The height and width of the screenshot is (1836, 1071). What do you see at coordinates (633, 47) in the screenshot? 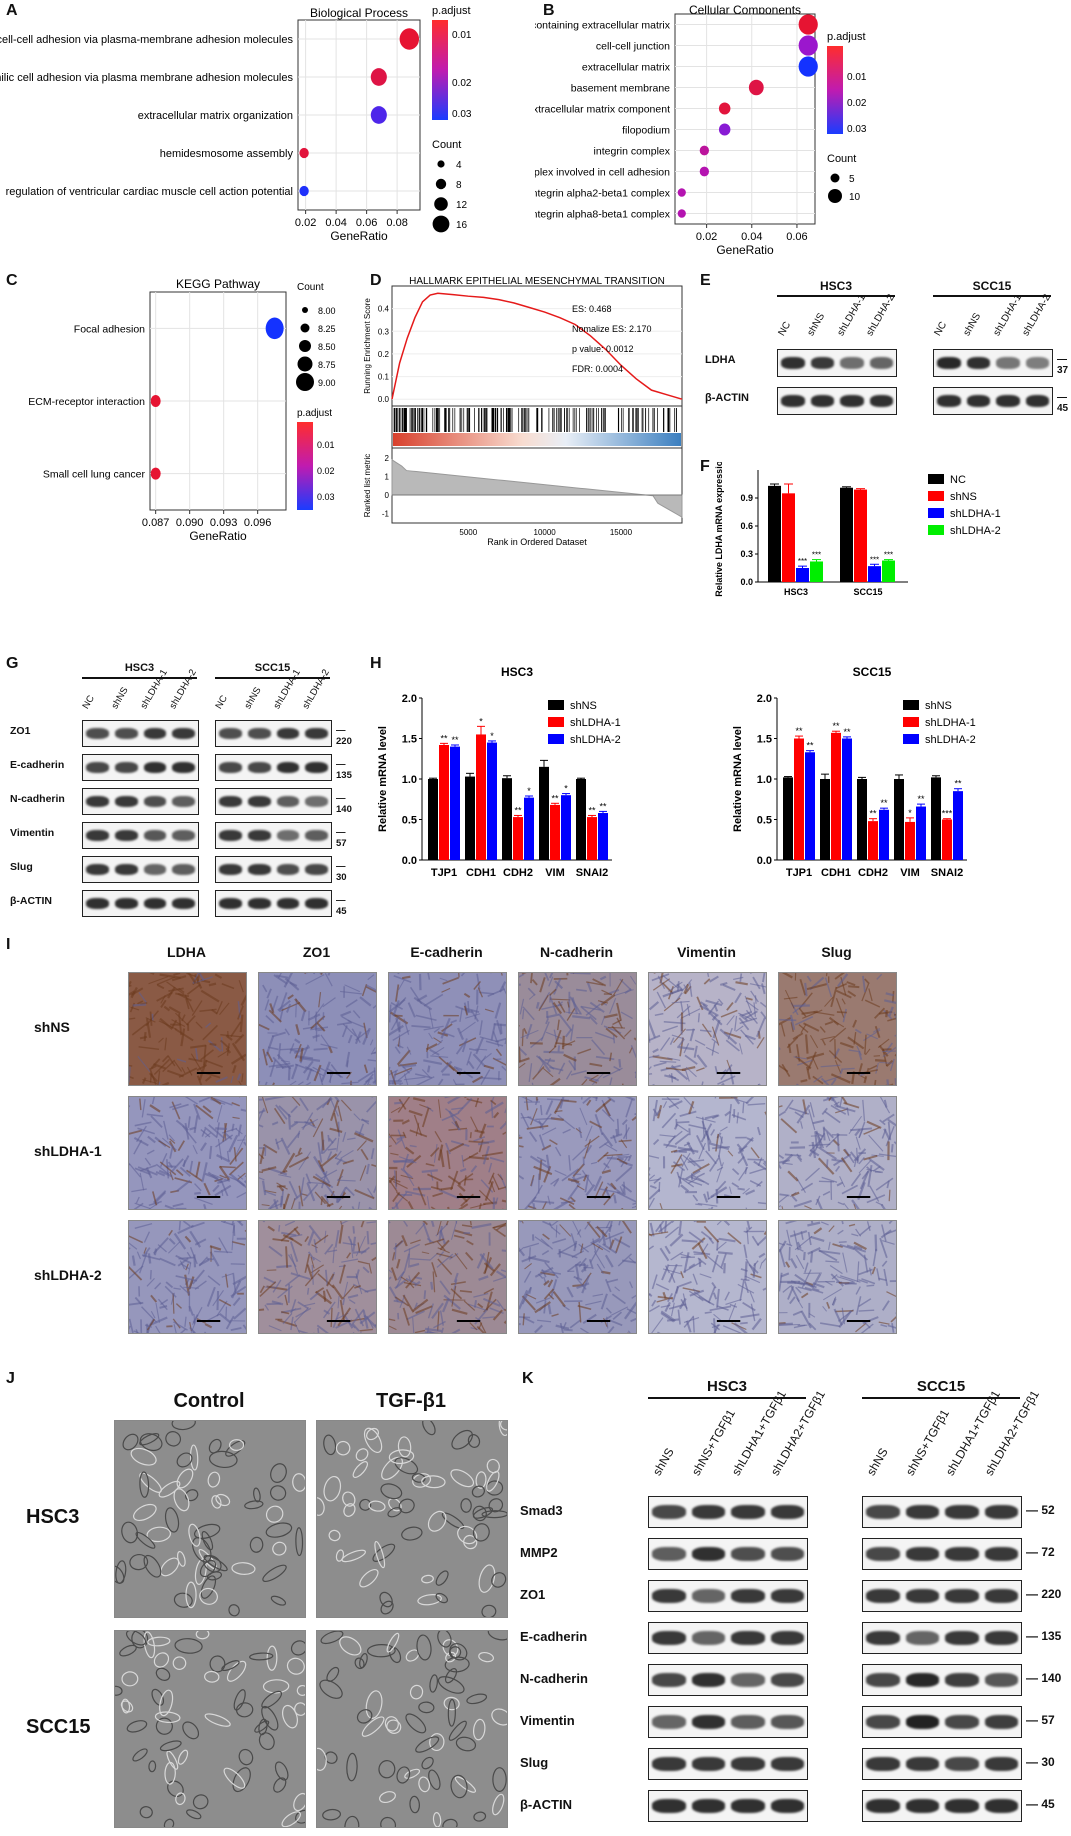
I see `term-label: cell-cell junction` at bounding box center [633, 47].